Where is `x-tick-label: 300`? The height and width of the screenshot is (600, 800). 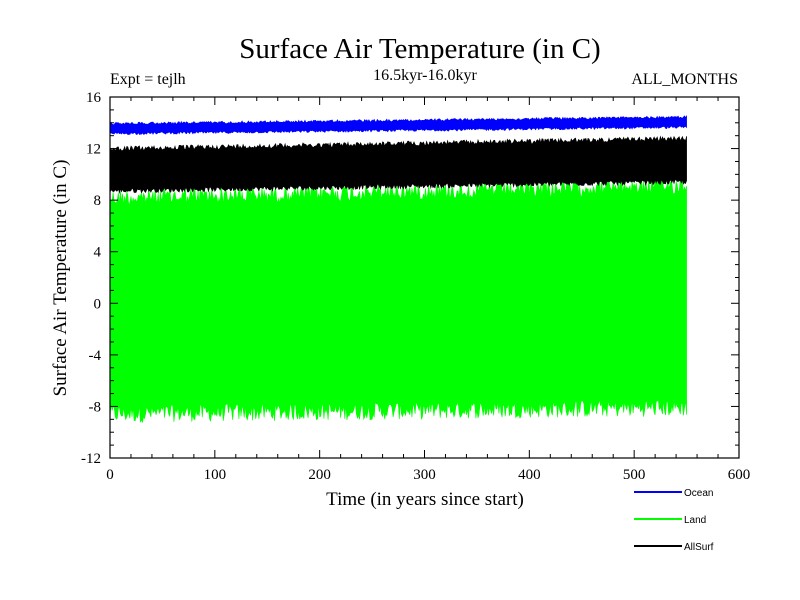 x-tick-label: 300 is located at coordinates (424, 475).